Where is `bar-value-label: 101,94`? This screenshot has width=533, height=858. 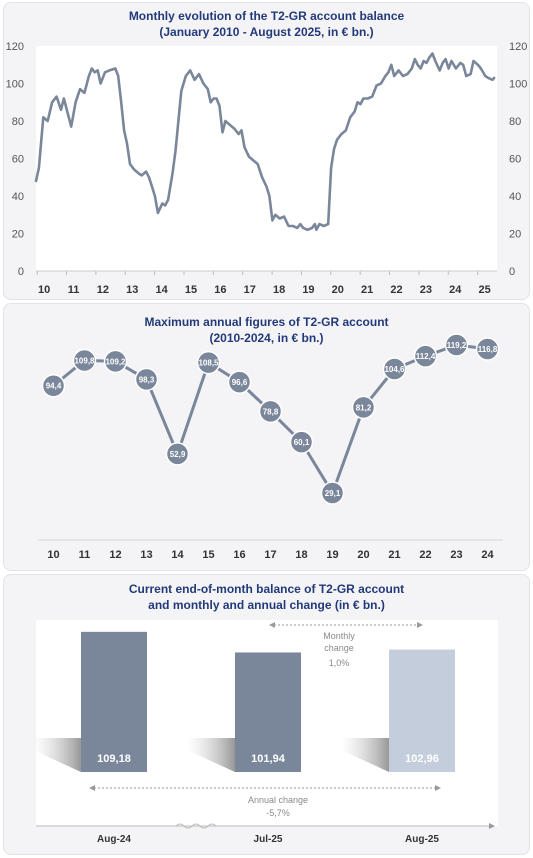 bar-value-label: 101,94 is located at coordinates (268, 759).